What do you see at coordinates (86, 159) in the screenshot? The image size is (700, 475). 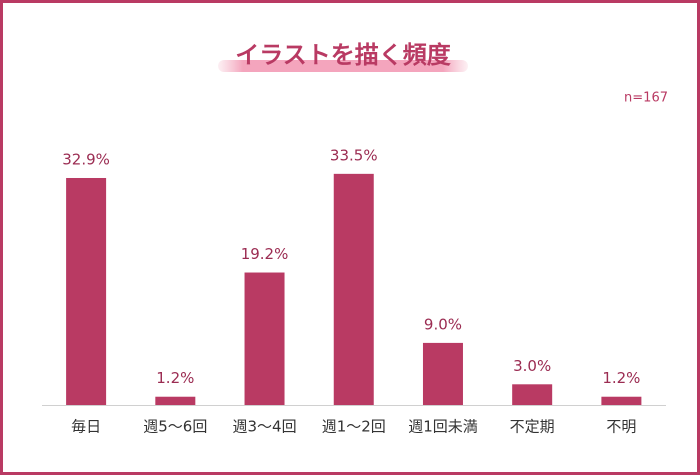 I see `value-label: 32.9%` at bounding box center [86, 159].